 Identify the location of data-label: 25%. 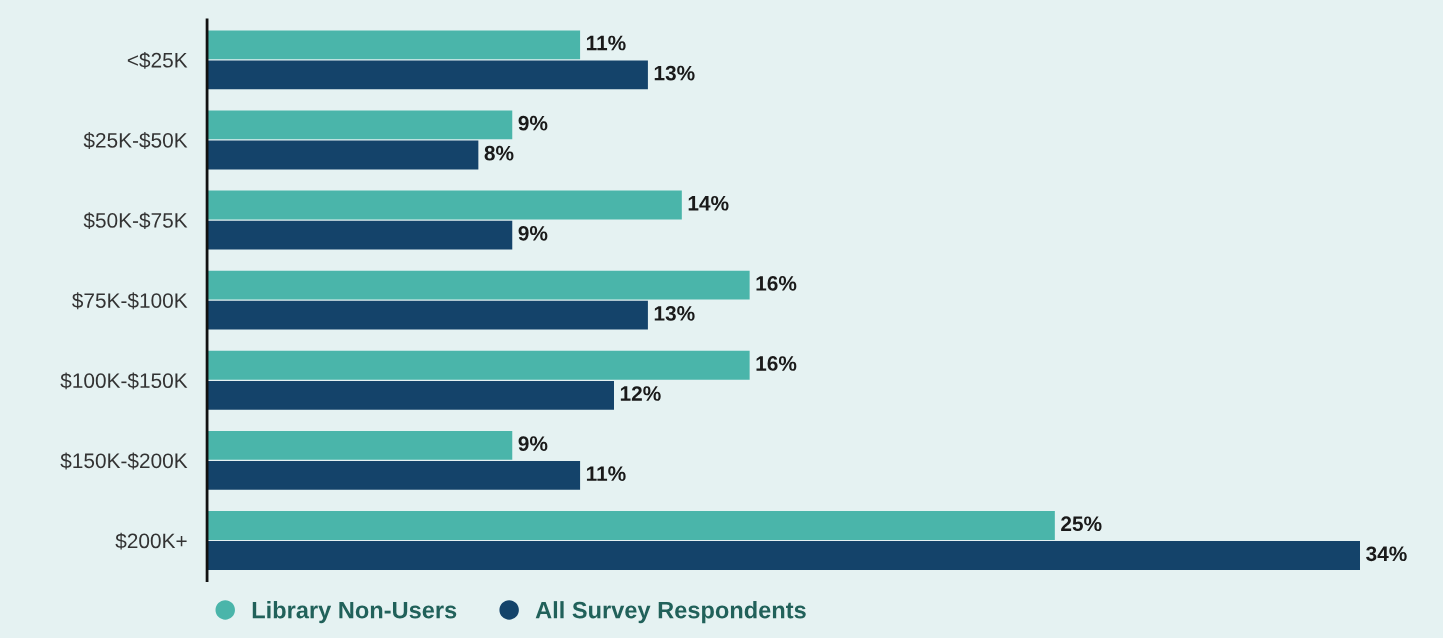
(1081, 524).